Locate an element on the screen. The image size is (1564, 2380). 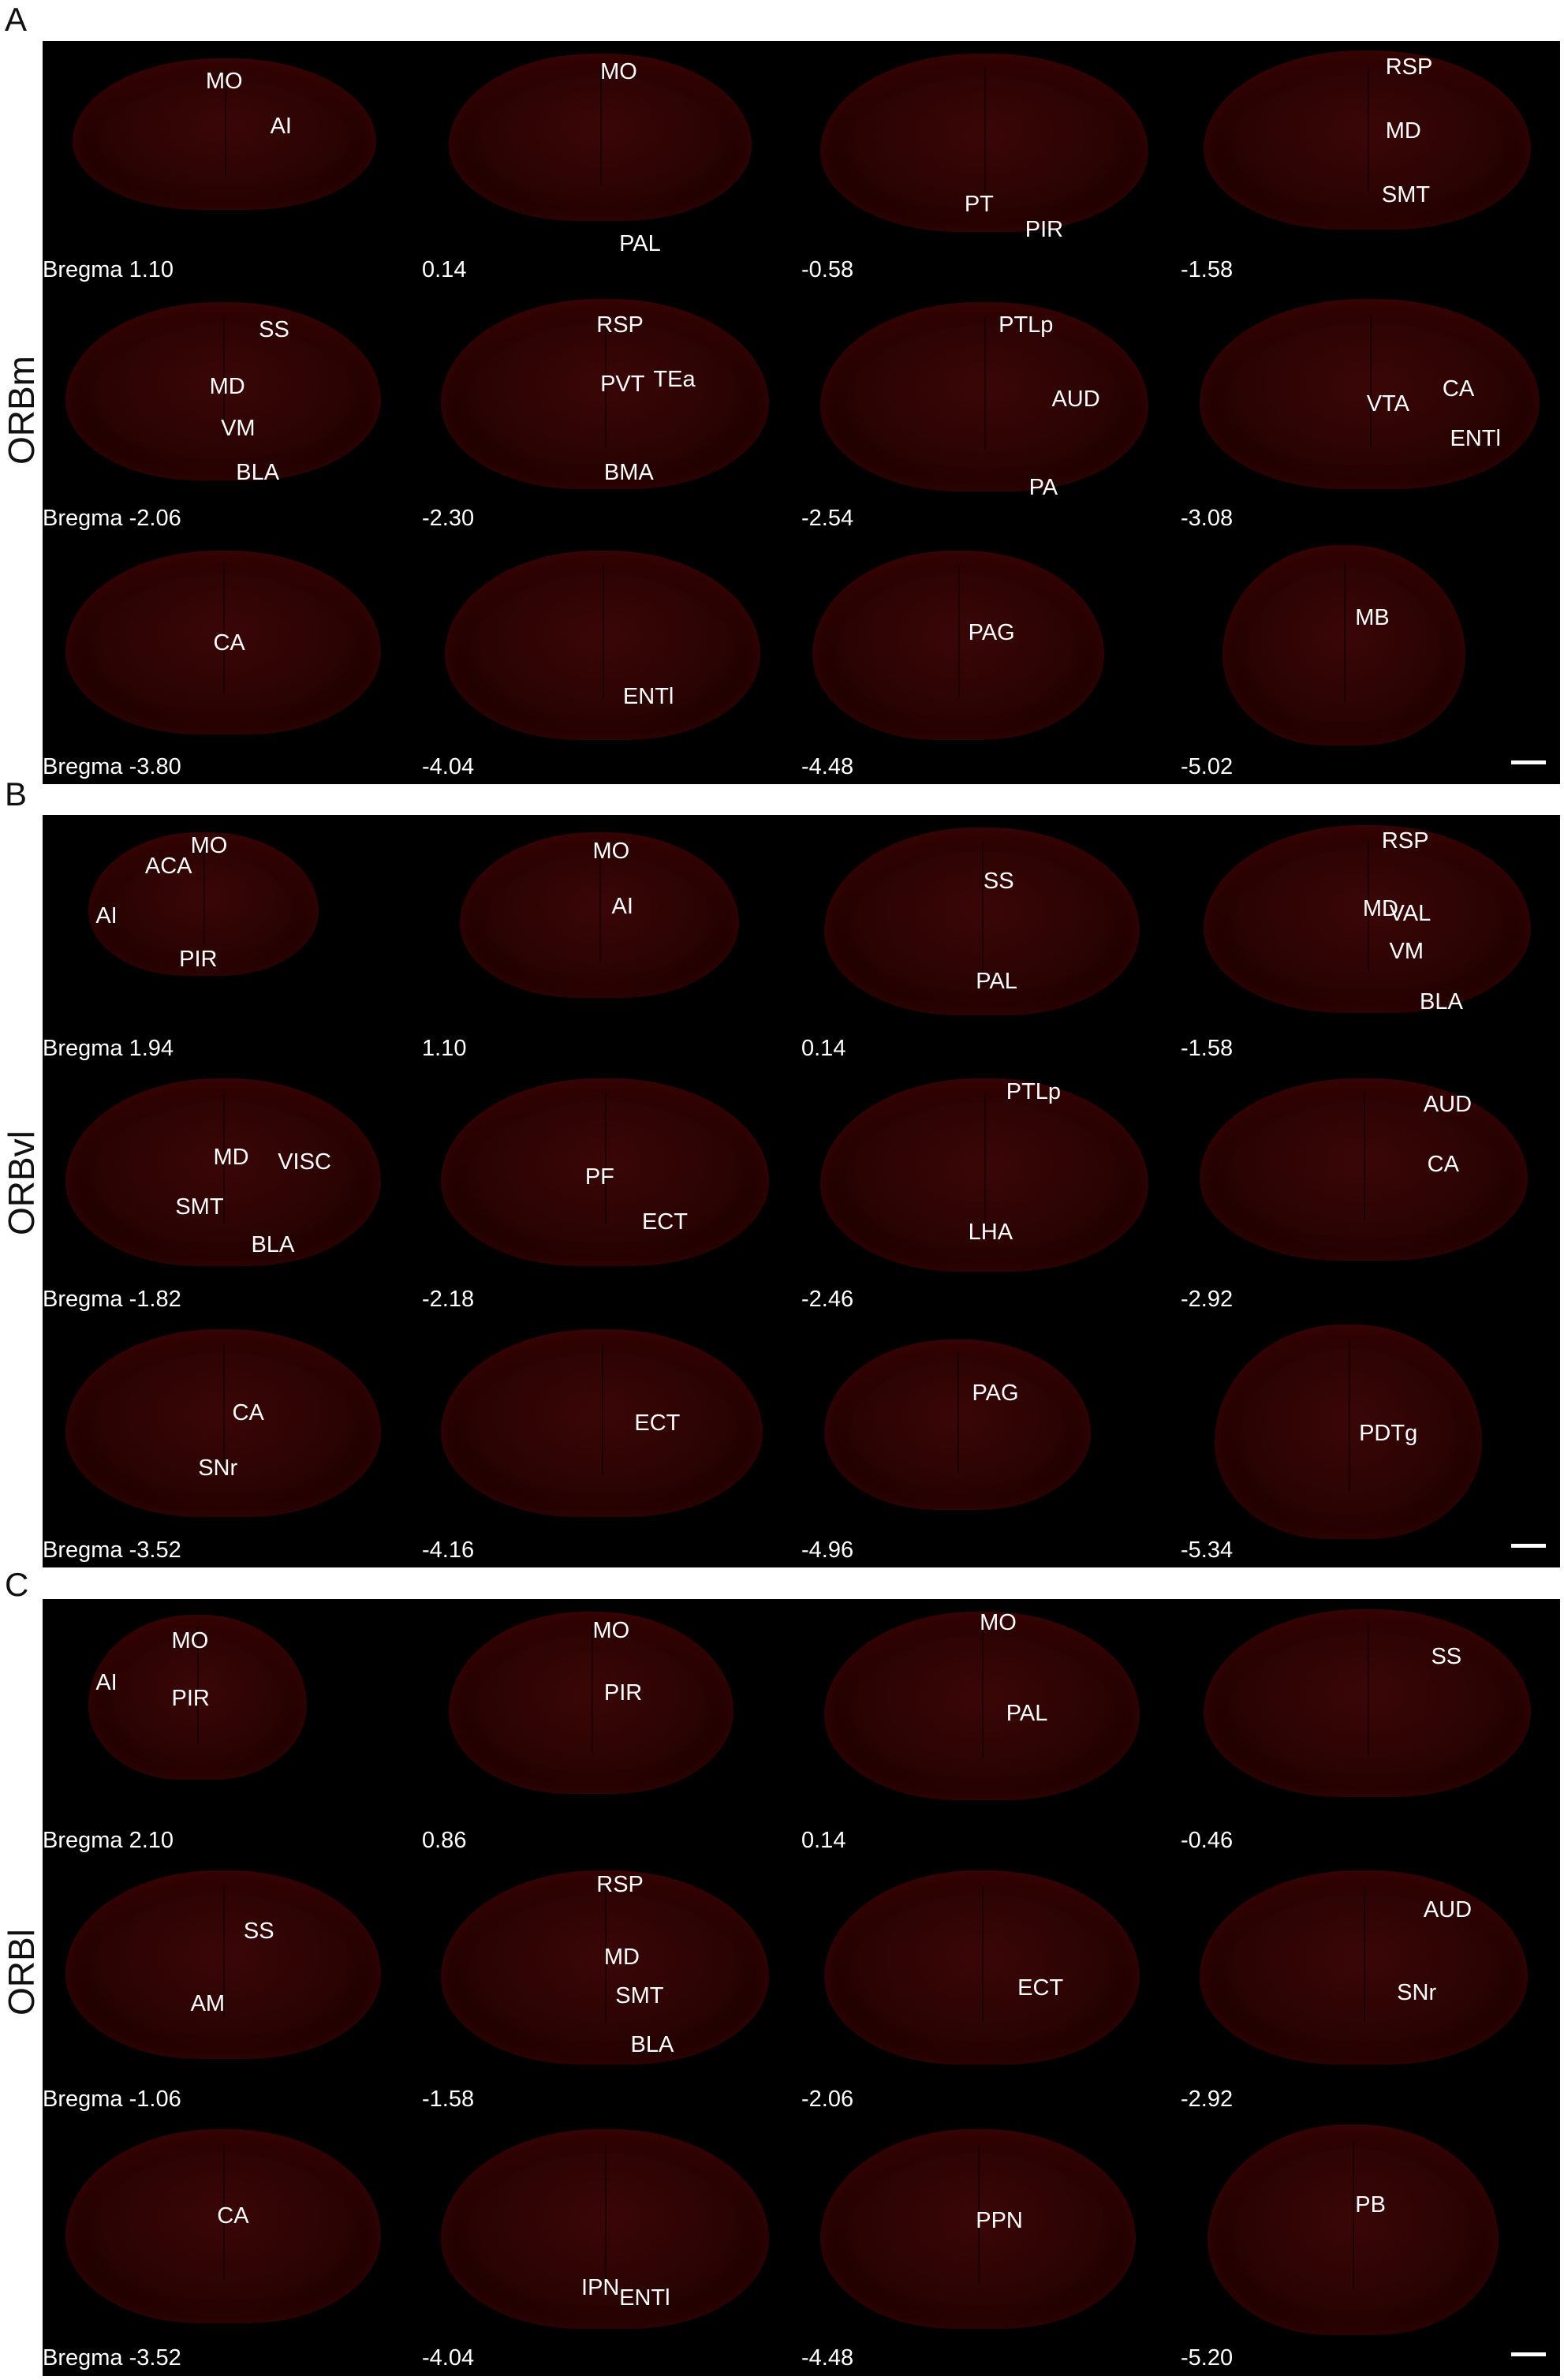
region-label: PPN is located at coordinates (999, 2221).